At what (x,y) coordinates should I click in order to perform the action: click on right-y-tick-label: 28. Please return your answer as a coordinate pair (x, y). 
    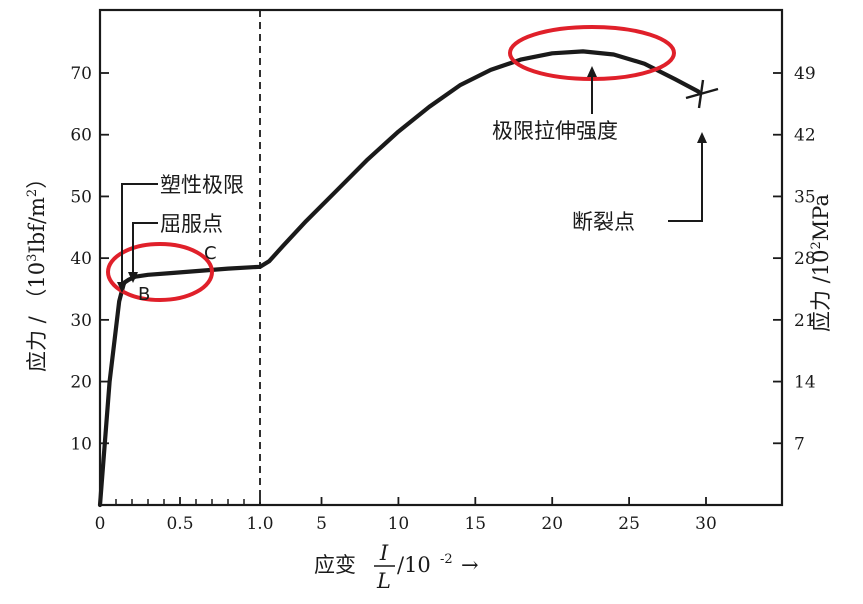
    Looking at the image, I should click on (805, 259).